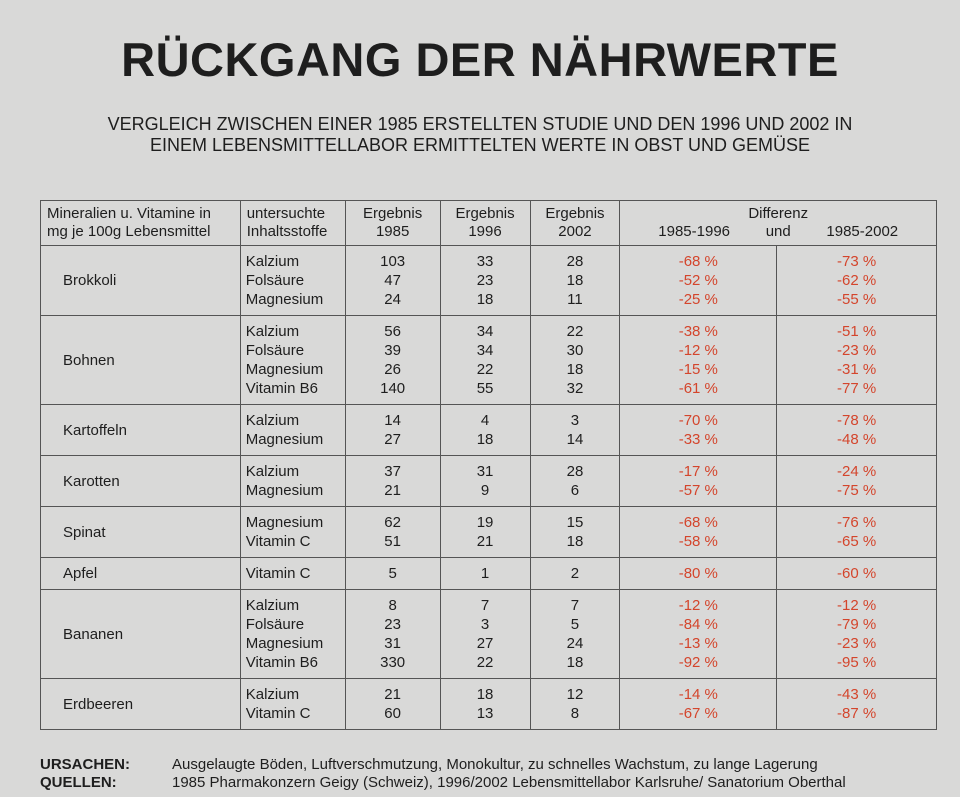 The height and width of the screenshot is (797, 960). I want to click on result-1996: 33, so click(485, 261).